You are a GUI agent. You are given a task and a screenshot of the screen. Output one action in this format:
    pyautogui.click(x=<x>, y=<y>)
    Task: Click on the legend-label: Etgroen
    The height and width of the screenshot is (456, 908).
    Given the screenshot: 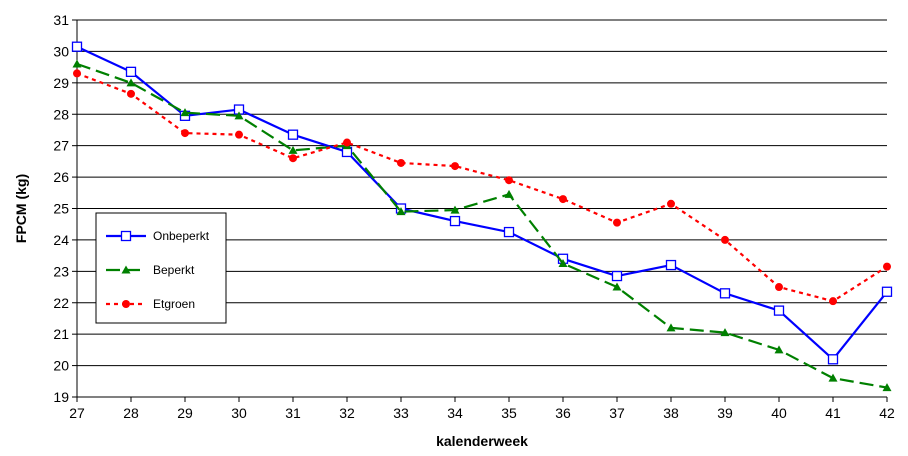 What is the action you would take?
    pyautogui.click(x=174, y=304)
    